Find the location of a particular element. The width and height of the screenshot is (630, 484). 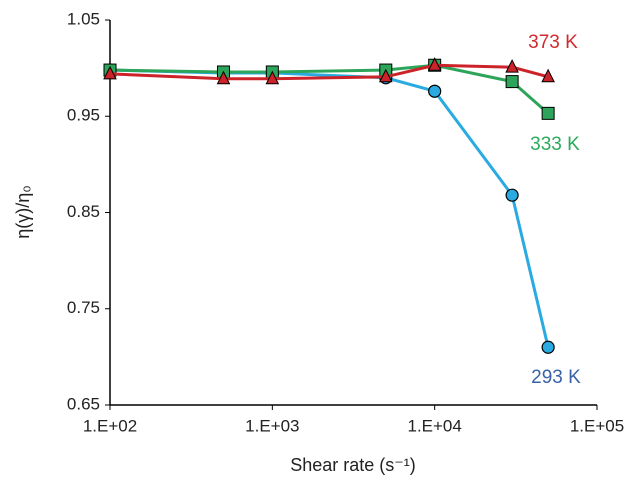

x-tick-label: 1.E+03 is located at coordinates (272, 425).